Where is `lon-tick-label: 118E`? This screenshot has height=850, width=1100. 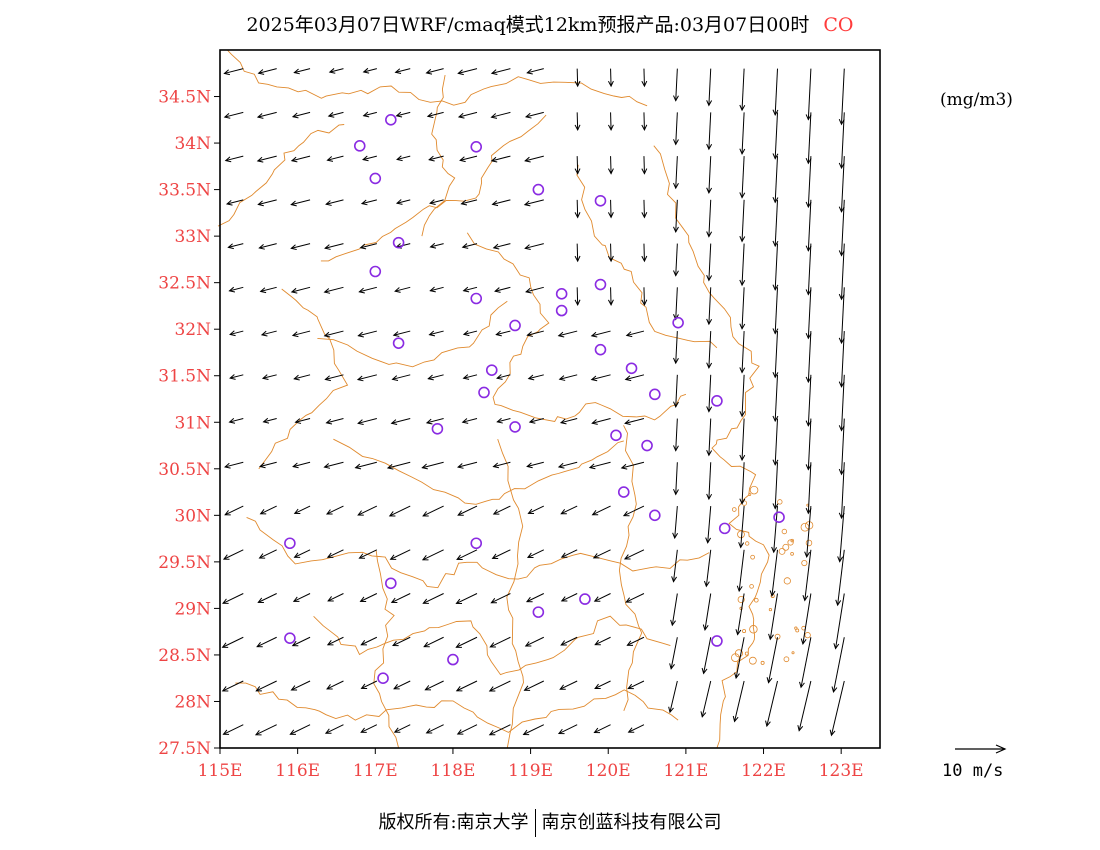 lon-tick-label: 118E is located at coordinates (453, 771).